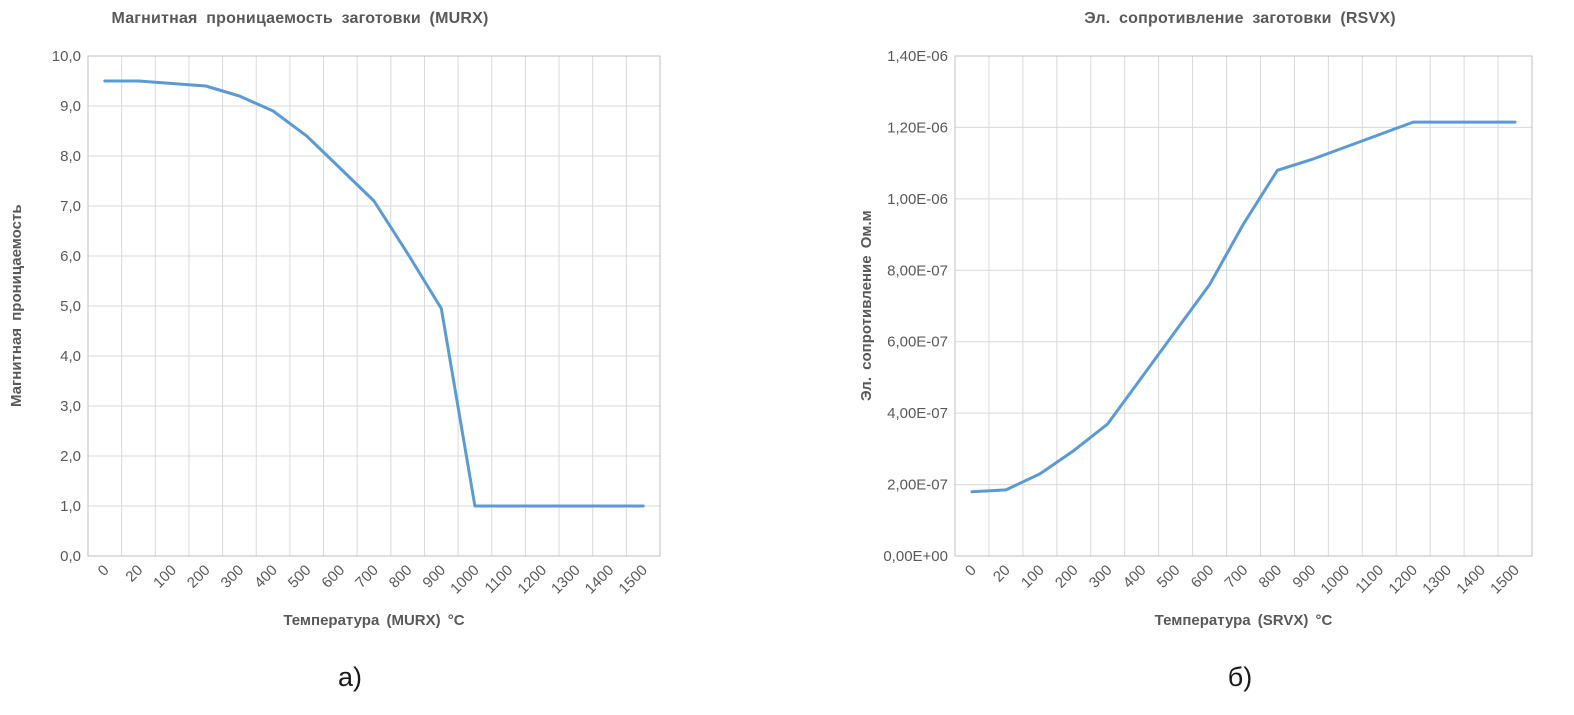 The width and height of the screenshot is (1574, 715). What do you see at coordinates (70, 156) in the screenshot?
I see `y-tick-label: 8,0` at bounding box center [70, 156].